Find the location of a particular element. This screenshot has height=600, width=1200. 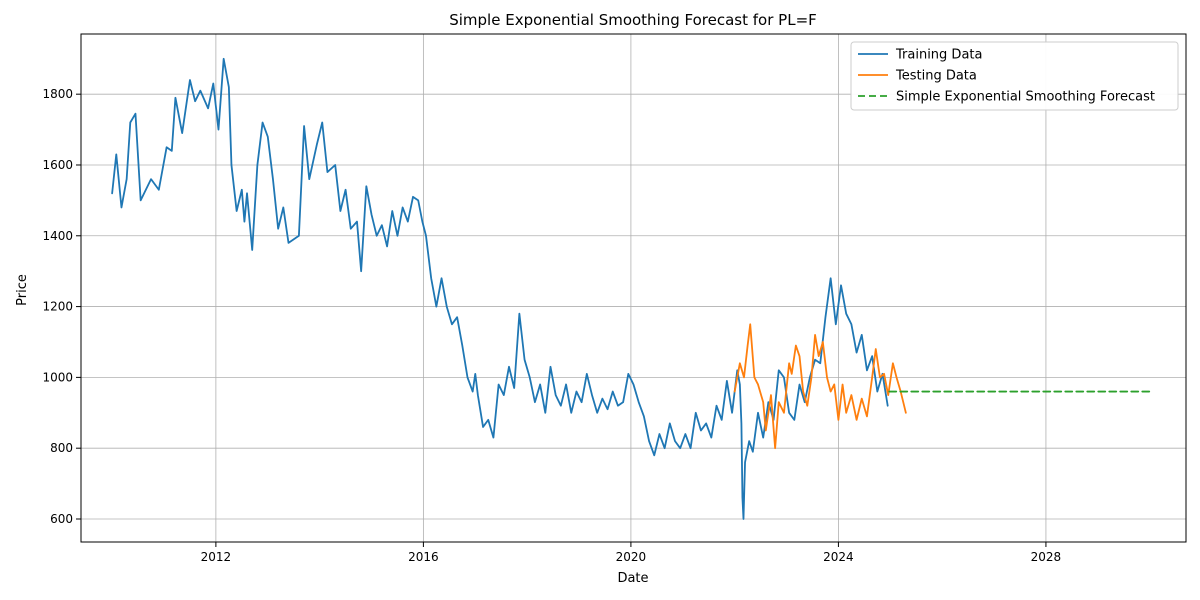

x-axis-label: Date is located at coordinates (632, 578).